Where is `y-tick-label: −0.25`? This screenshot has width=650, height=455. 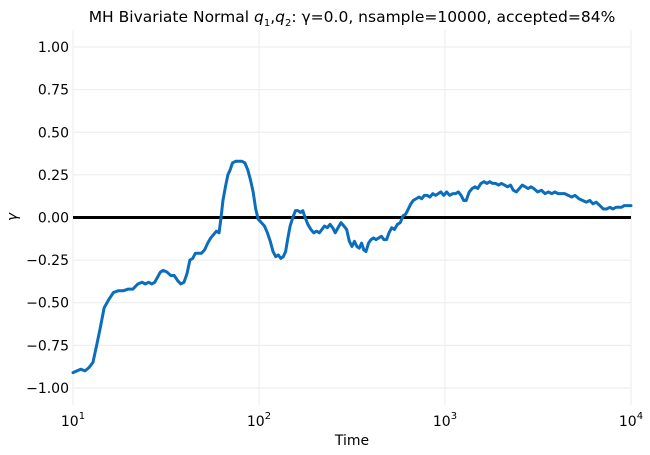
y-tick-label: −0.25 is located at coordinates (47, 261).